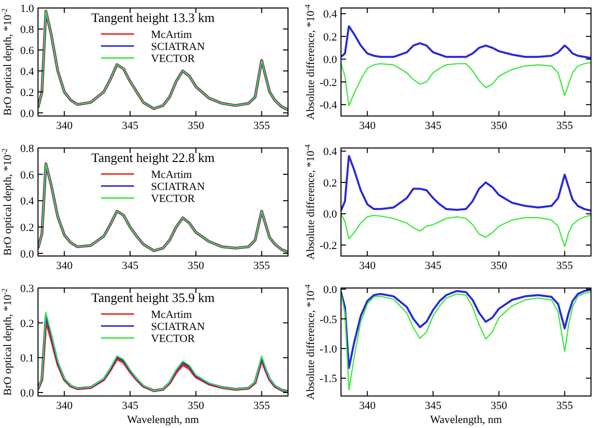 Image resolution: width=597 pixels, height=428 pixels. I want to click on y-tick-label: -1.5, so click(329, 379).